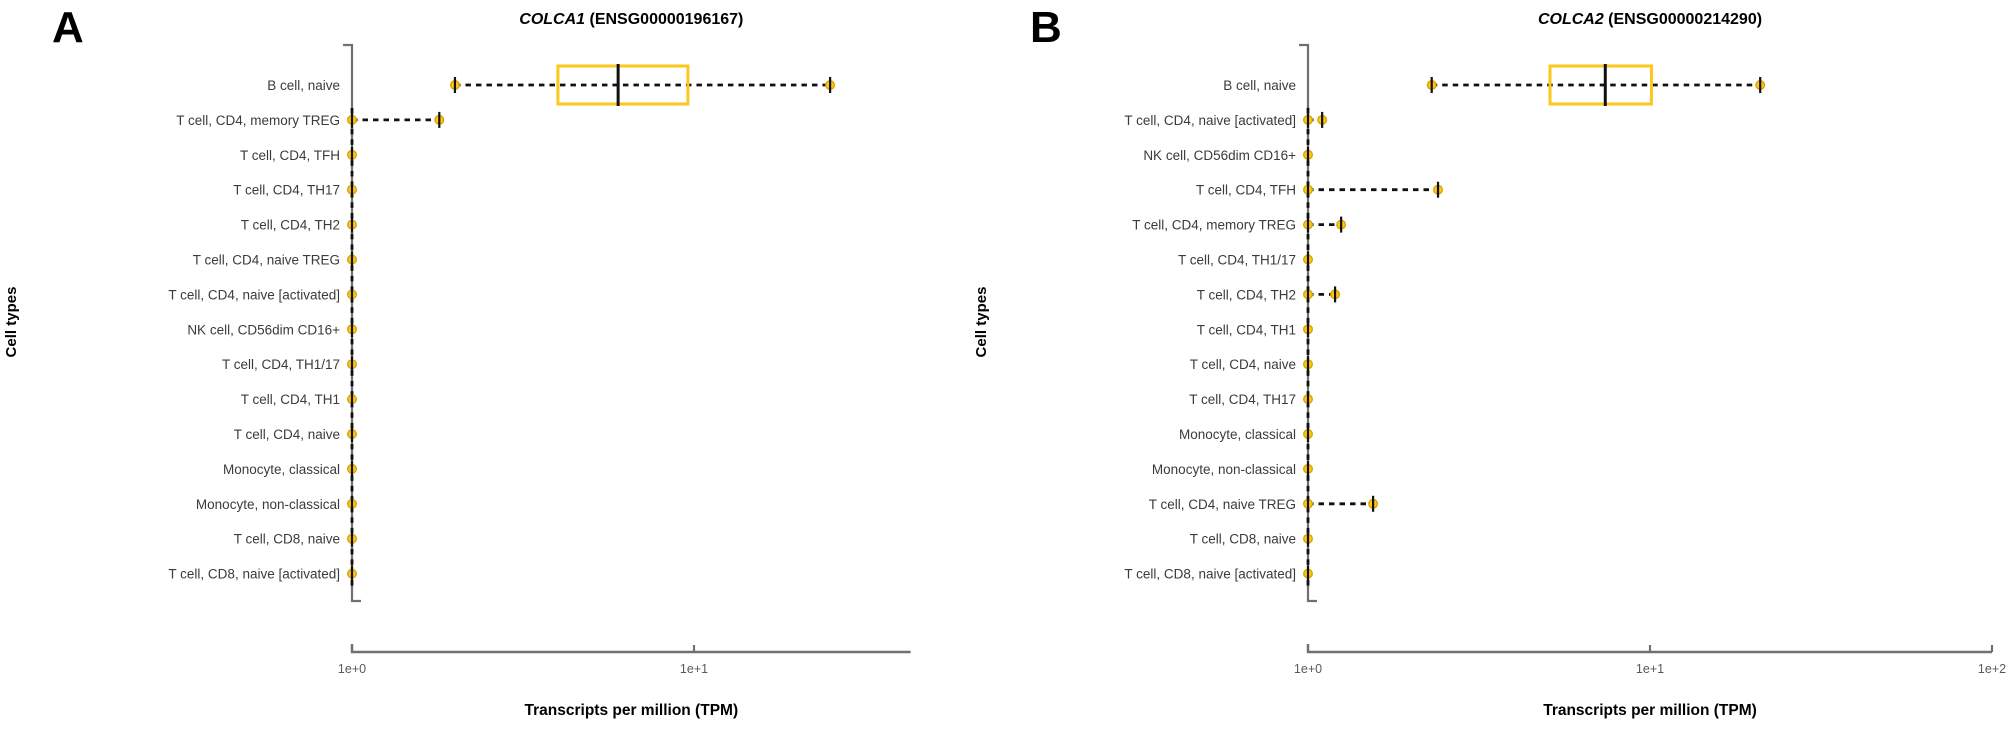 The width and height of the screenshot is (2007, 737). Describe the element at coordinates (1046, 27) in the screenshot. I see `panel-letter: B` at that location.